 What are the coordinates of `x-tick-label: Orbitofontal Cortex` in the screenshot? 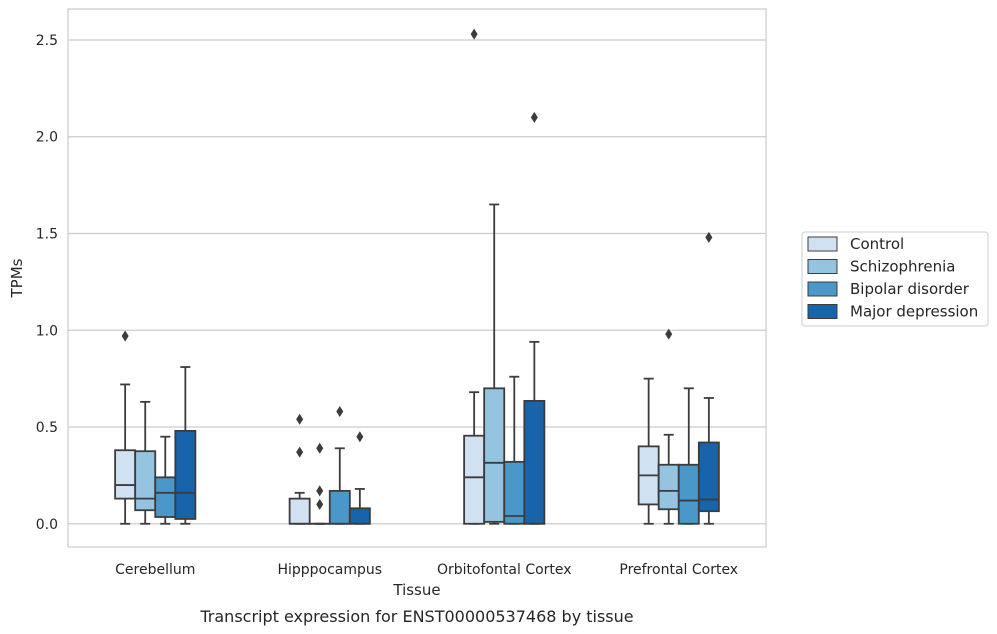 It's located at (504, 570).